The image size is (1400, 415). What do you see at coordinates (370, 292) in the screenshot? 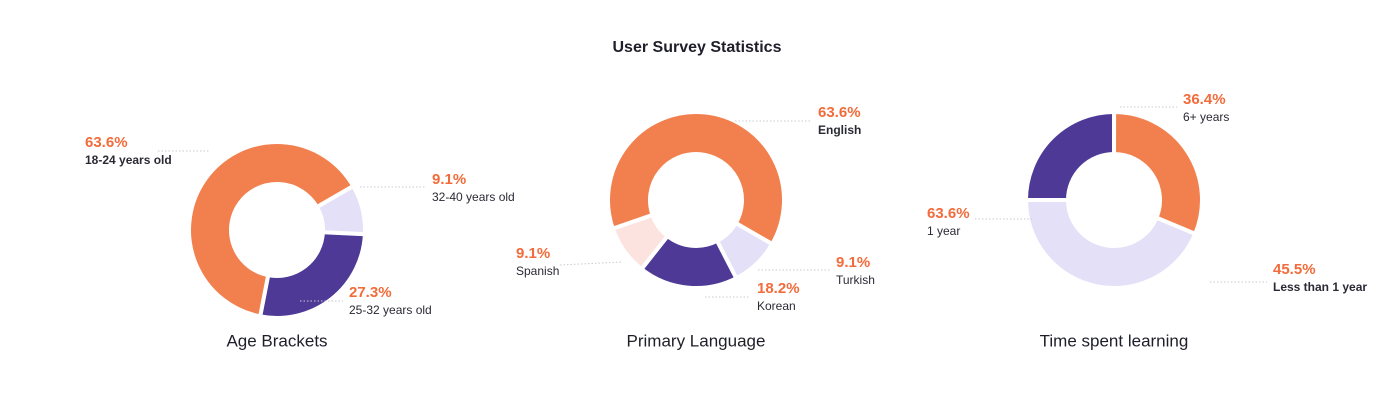
I see `value-label: 27.3%` at bounding box center [370, 292].